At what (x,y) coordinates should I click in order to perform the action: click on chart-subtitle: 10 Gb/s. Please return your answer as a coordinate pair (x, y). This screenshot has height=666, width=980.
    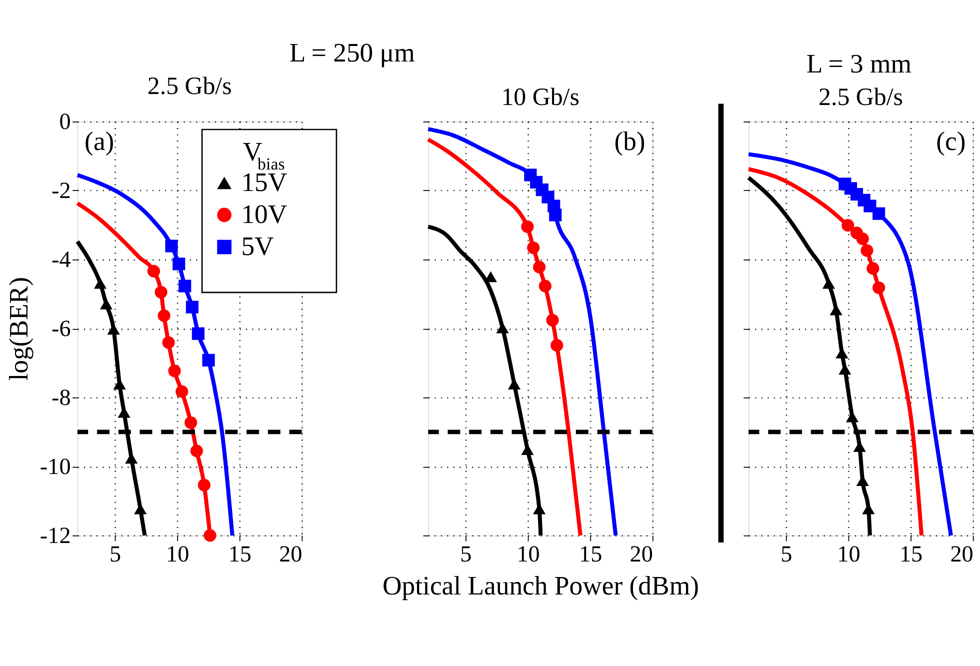
    Looking at the image, I should click on (540, 98).